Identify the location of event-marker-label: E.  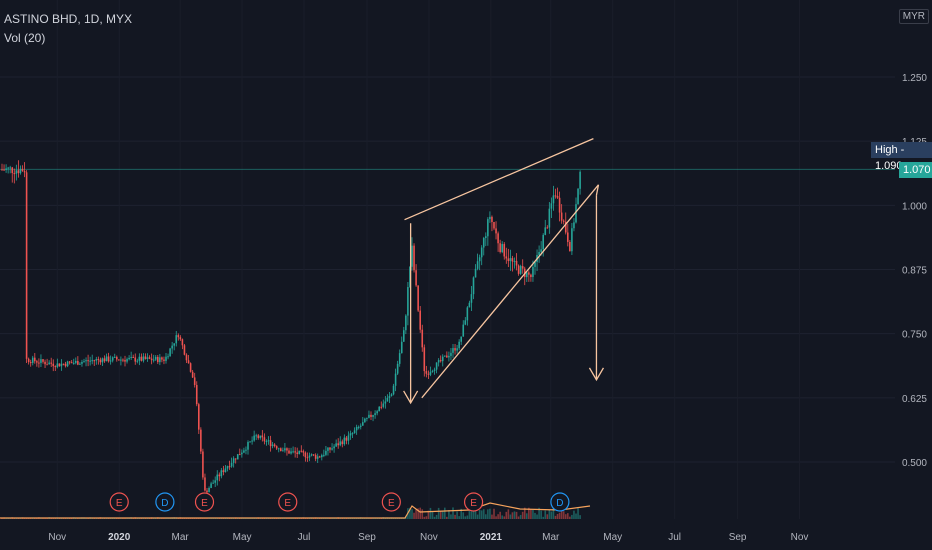
(119, 503).